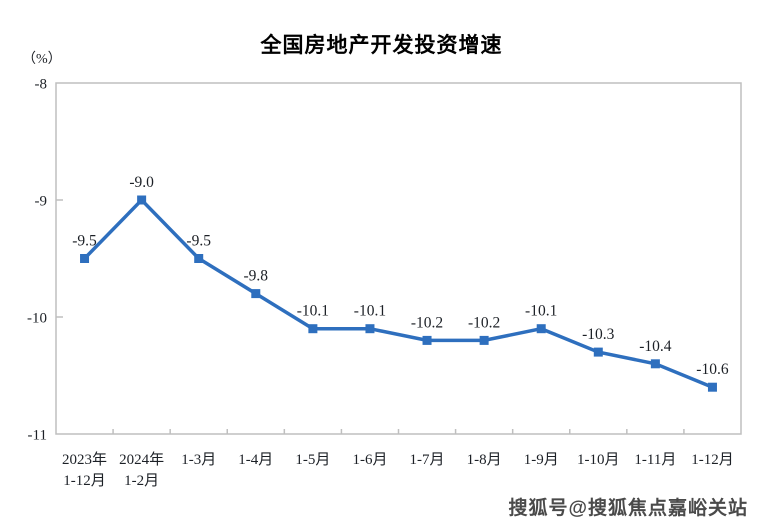 Image resolution: width=763 pixels, height=523 pixels. Describe the element at coordinates (381, 45) in the screenshot. I see `chart-title: 全国房地产开发投资增速` at that location.